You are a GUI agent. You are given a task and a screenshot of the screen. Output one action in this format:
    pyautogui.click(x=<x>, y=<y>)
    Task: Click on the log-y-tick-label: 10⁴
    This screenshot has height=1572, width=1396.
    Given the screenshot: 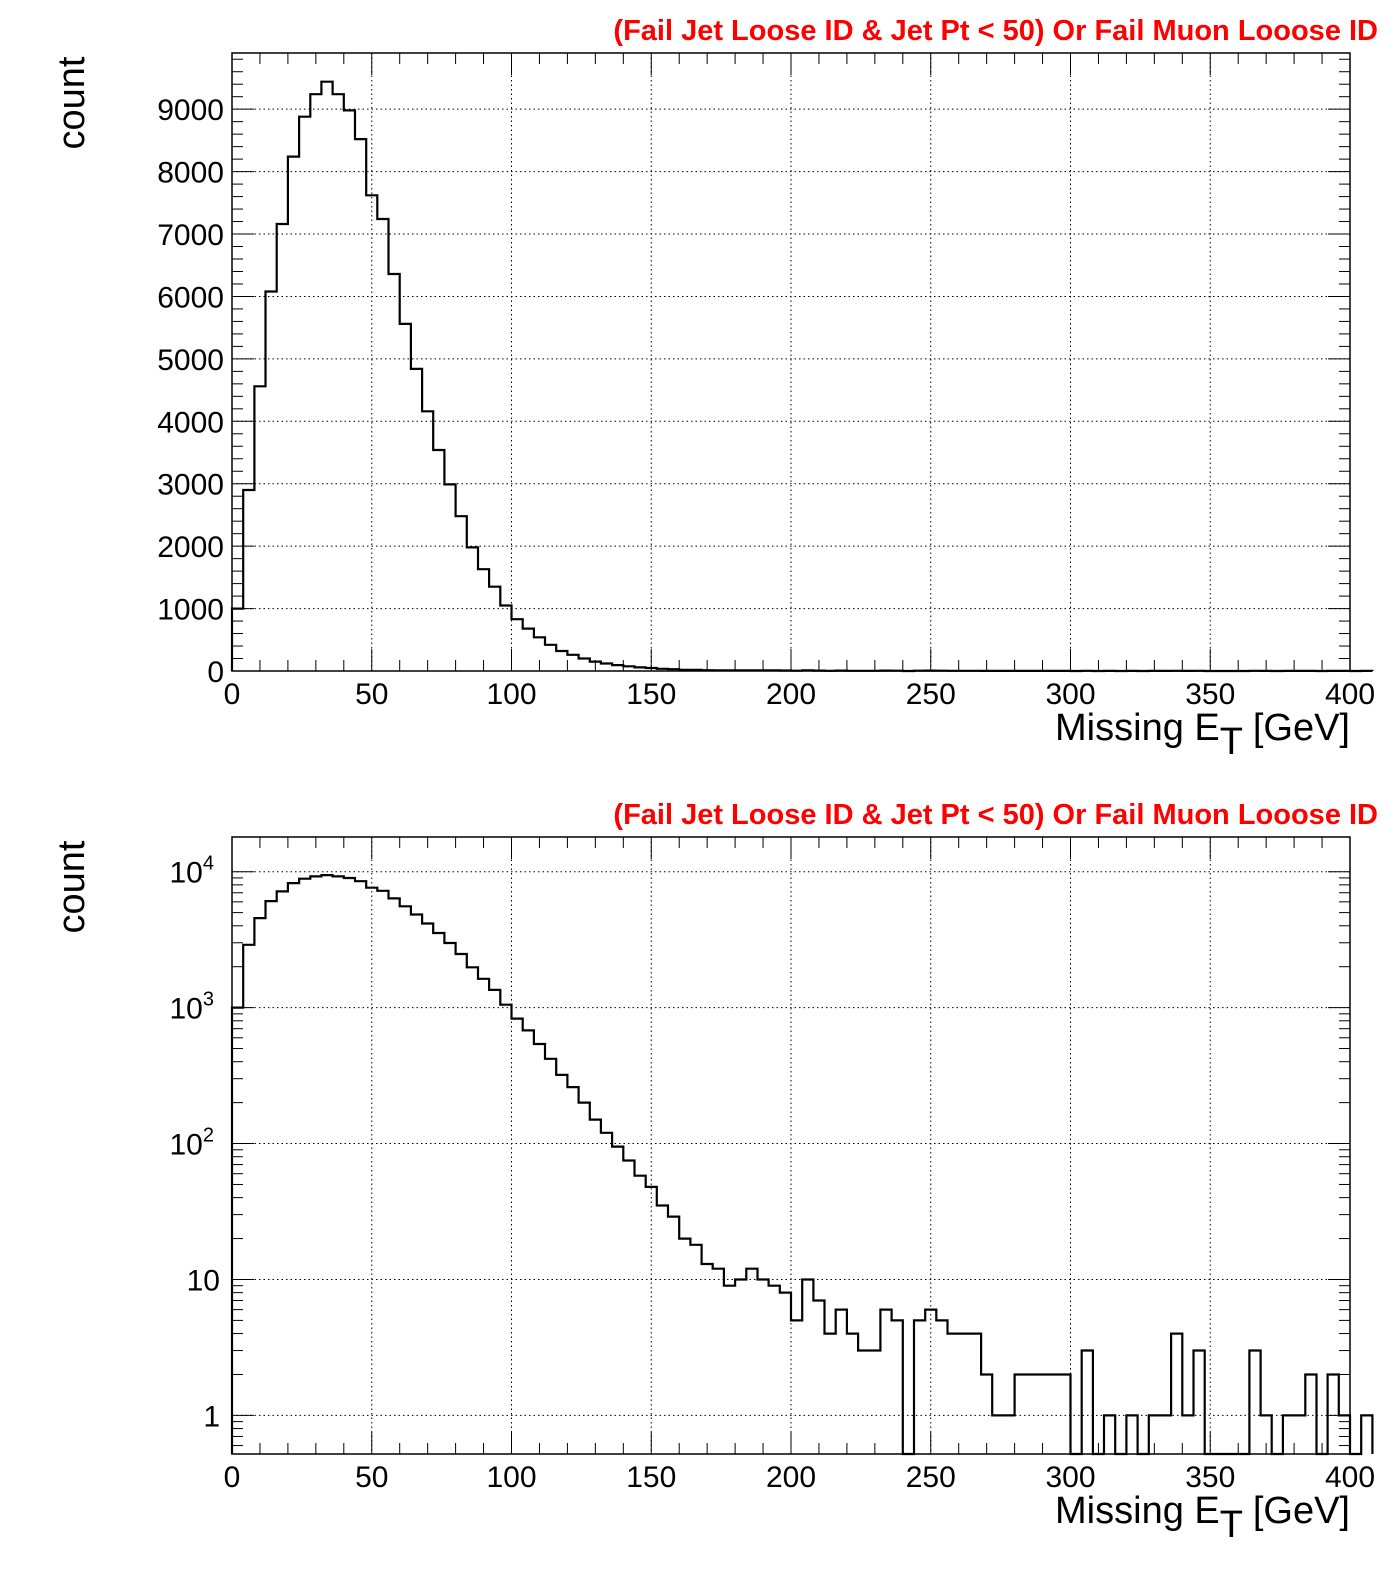 What is the action you would take?
    pyautogui.click(x=192, y=871)
    